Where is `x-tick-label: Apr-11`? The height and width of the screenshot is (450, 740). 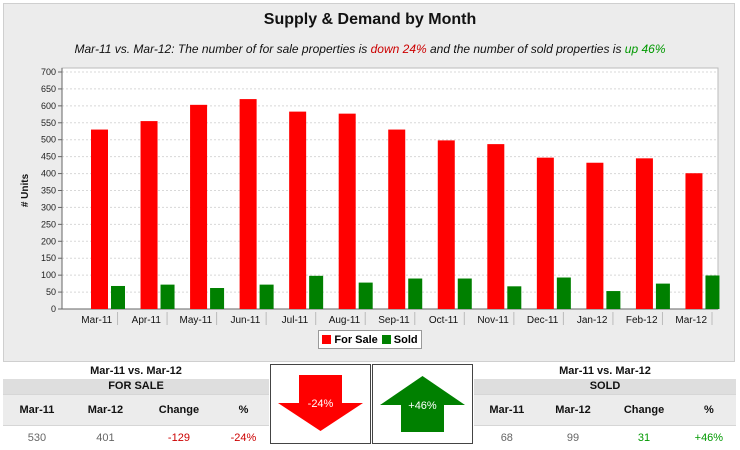
x-tick-label: Apr-11 is located at coordinates (147, 320).